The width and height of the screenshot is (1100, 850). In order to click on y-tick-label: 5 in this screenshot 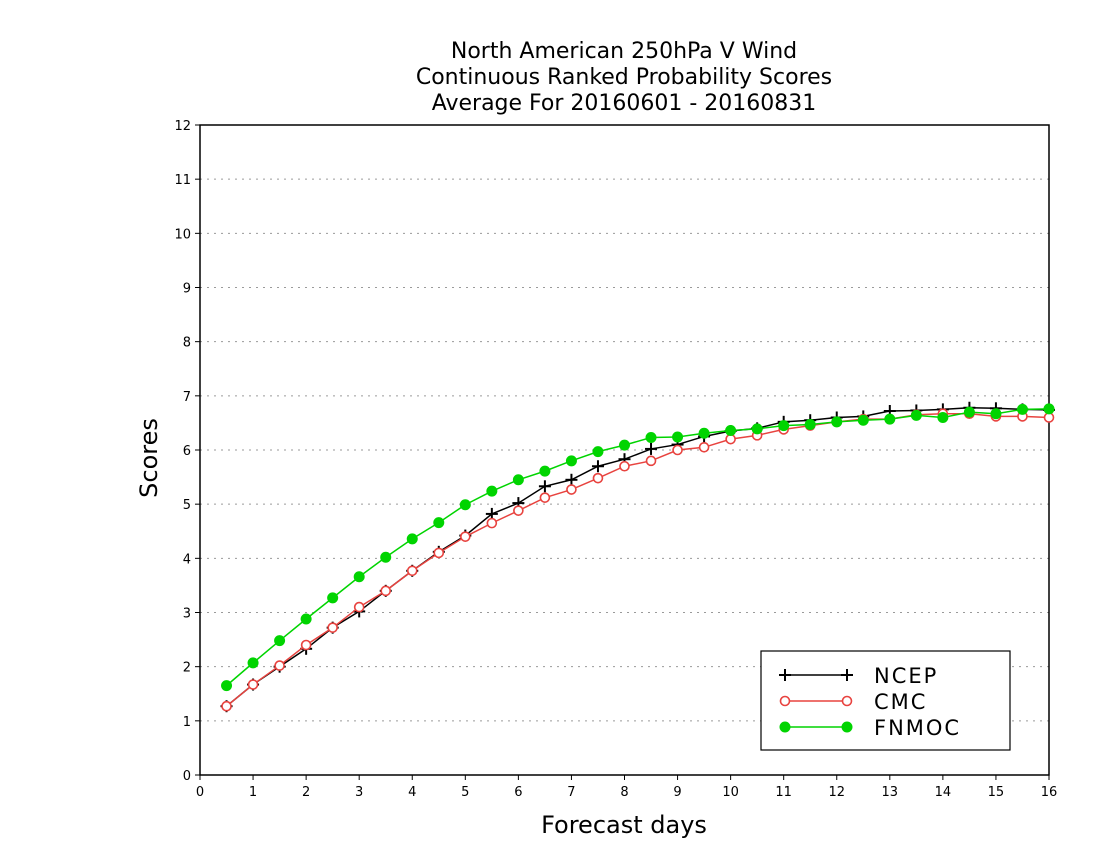, I will do `click(187, 505)`.